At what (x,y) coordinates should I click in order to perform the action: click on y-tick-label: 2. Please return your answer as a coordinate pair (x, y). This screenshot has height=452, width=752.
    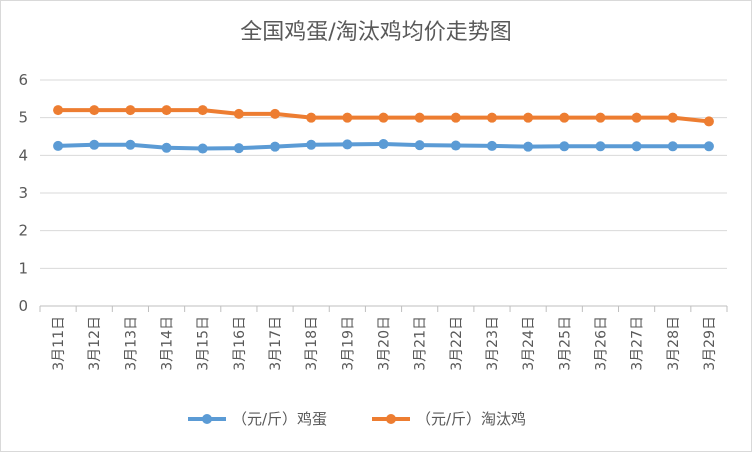
    Looking at the image, I should click on (23, 231).